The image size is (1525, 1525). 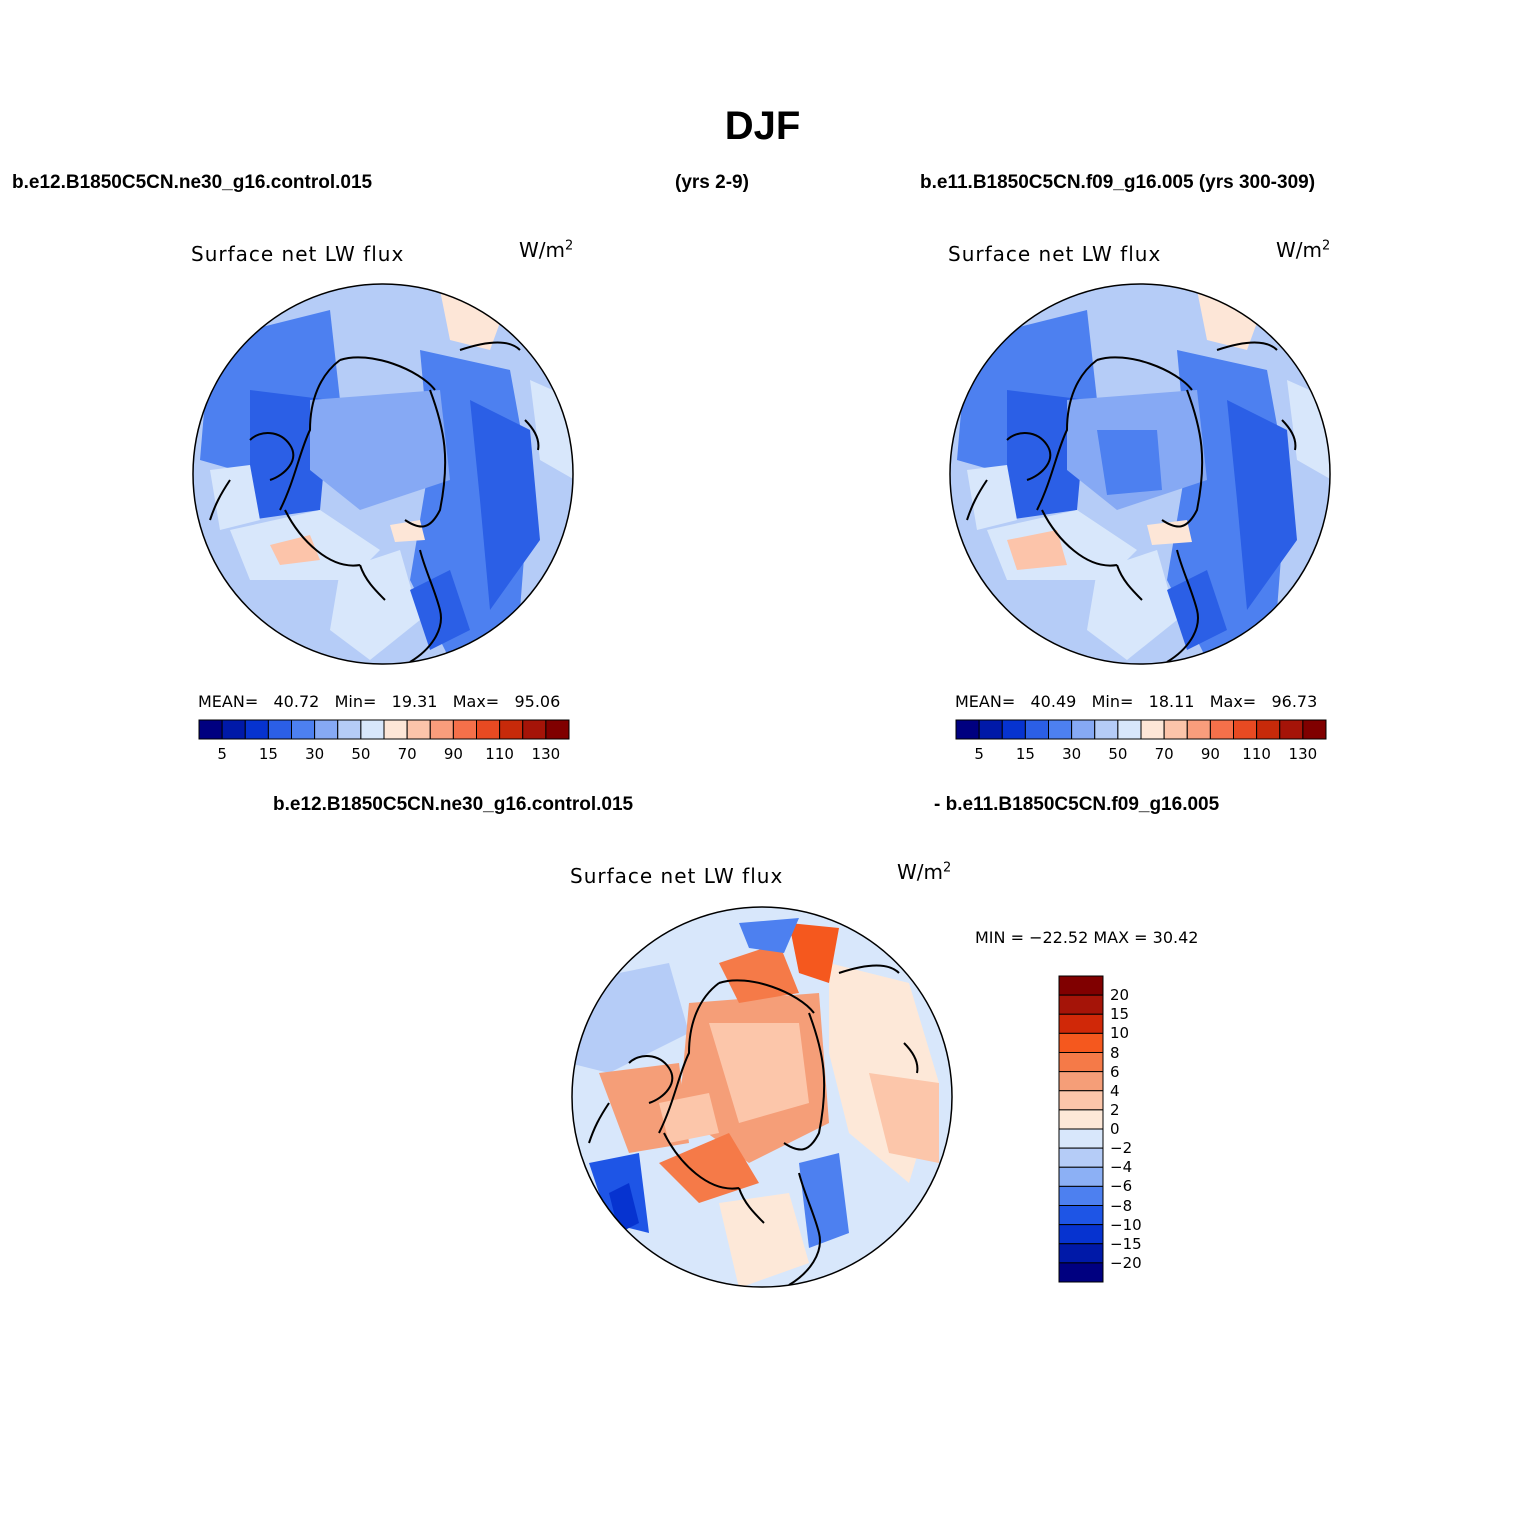 I want to click on panel1-max-label: Max=, so click(x=476, y=701).